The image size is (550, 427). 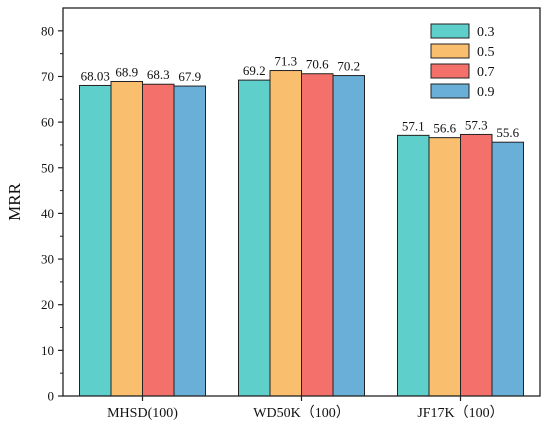 What do you see at coordinates (301, 413) in the screenshot?
I see `x-tick-label: WD50K（100）` at bounding box center [301, 413].